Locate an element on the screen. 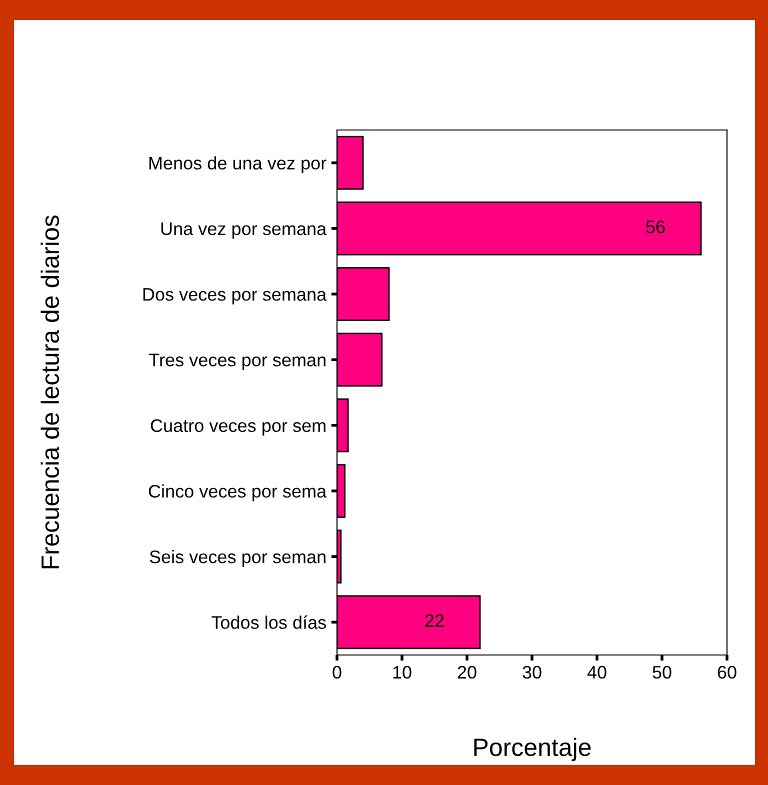 The width and height of the screenshot is (768, 785). y-tick-label: Cinco veces por sema is located at coordinates (237, 493).